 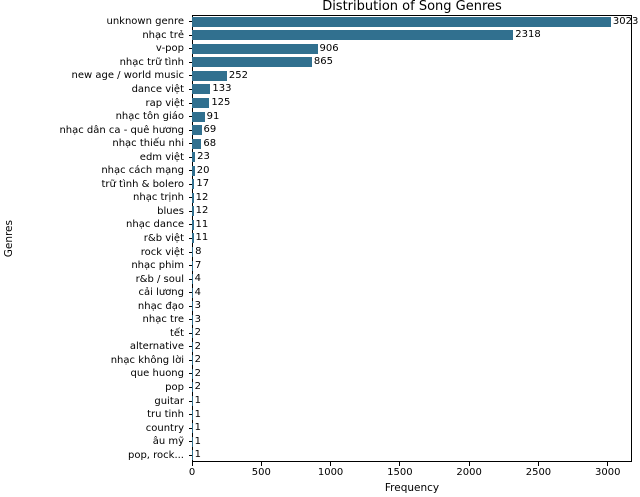 What do you see at coordinates (222, 89) in the screenshot?
I see `value-label: 133` at bounding box center [222, 89].